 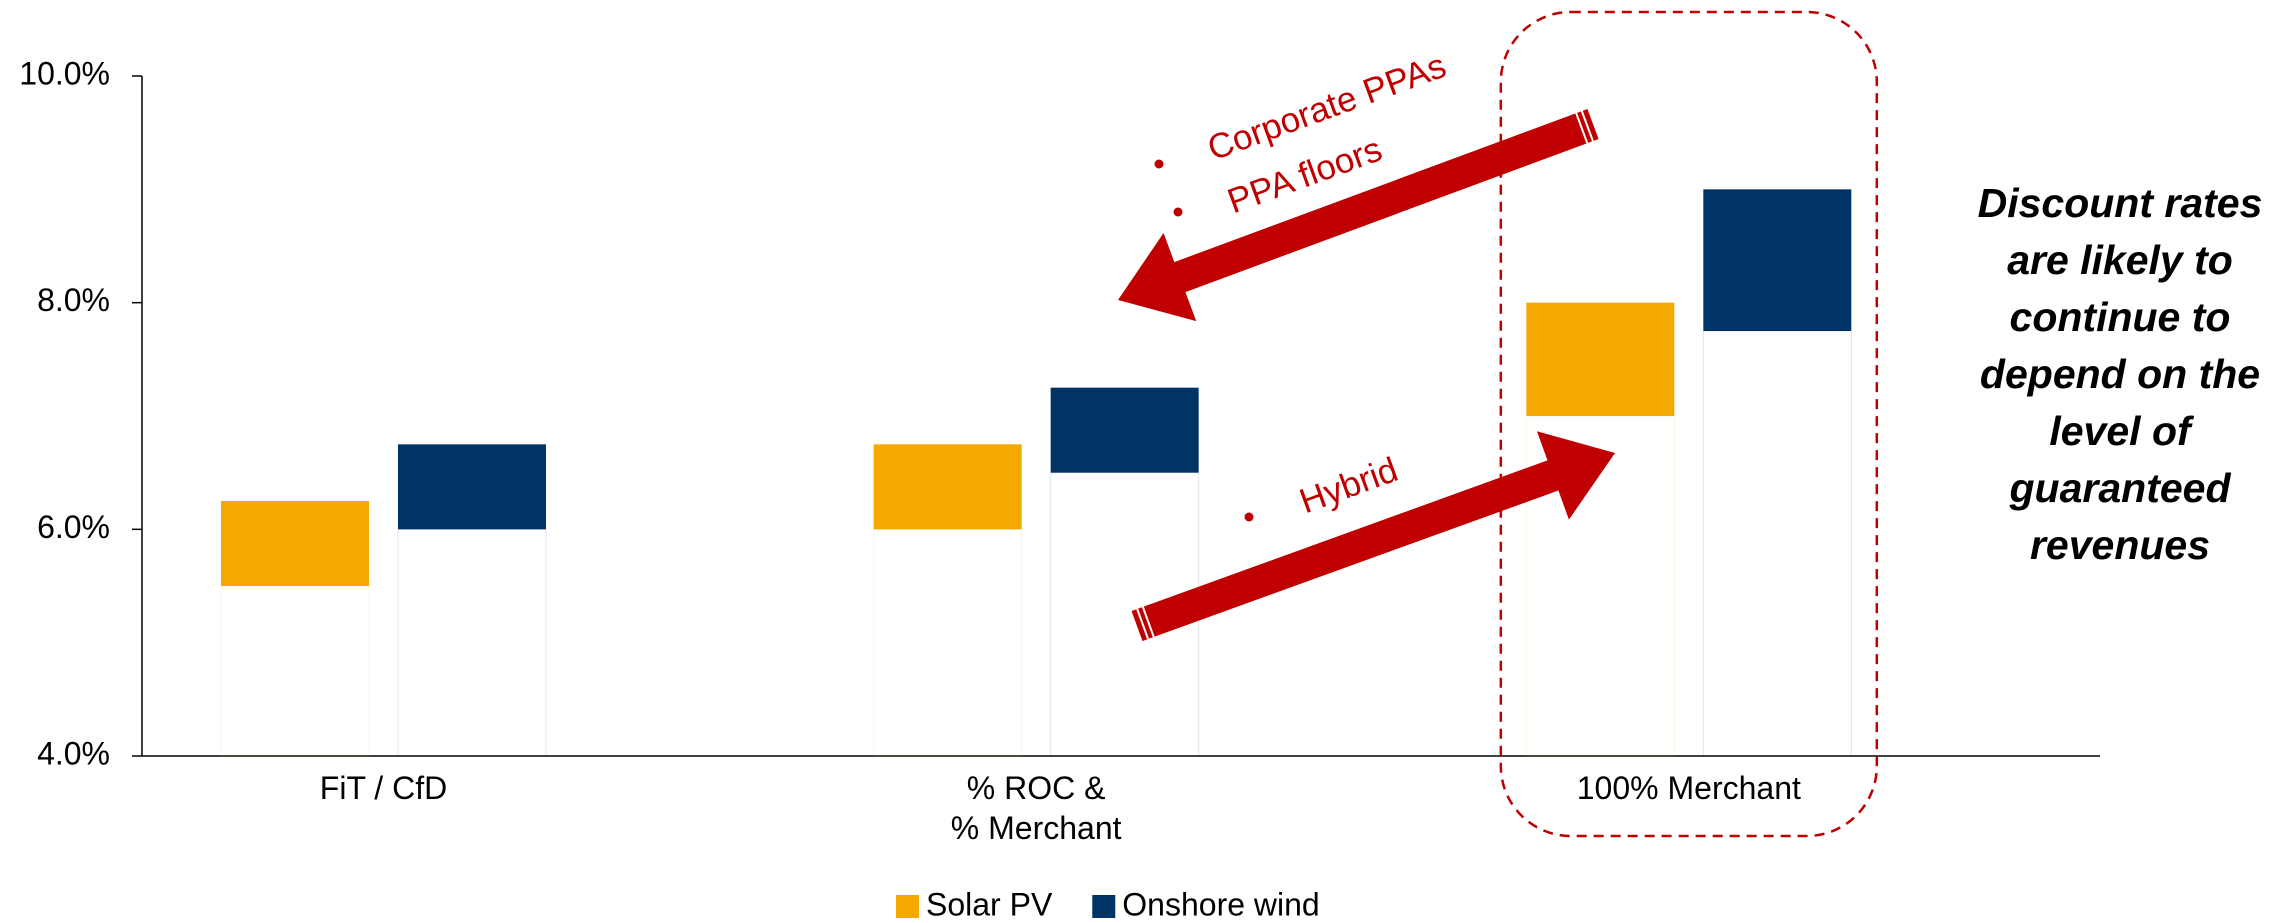 What do you see at coordinates (989, 904) in the screenshot?
I see `legend-label: Solar PV` at bounding box center [989, 904].